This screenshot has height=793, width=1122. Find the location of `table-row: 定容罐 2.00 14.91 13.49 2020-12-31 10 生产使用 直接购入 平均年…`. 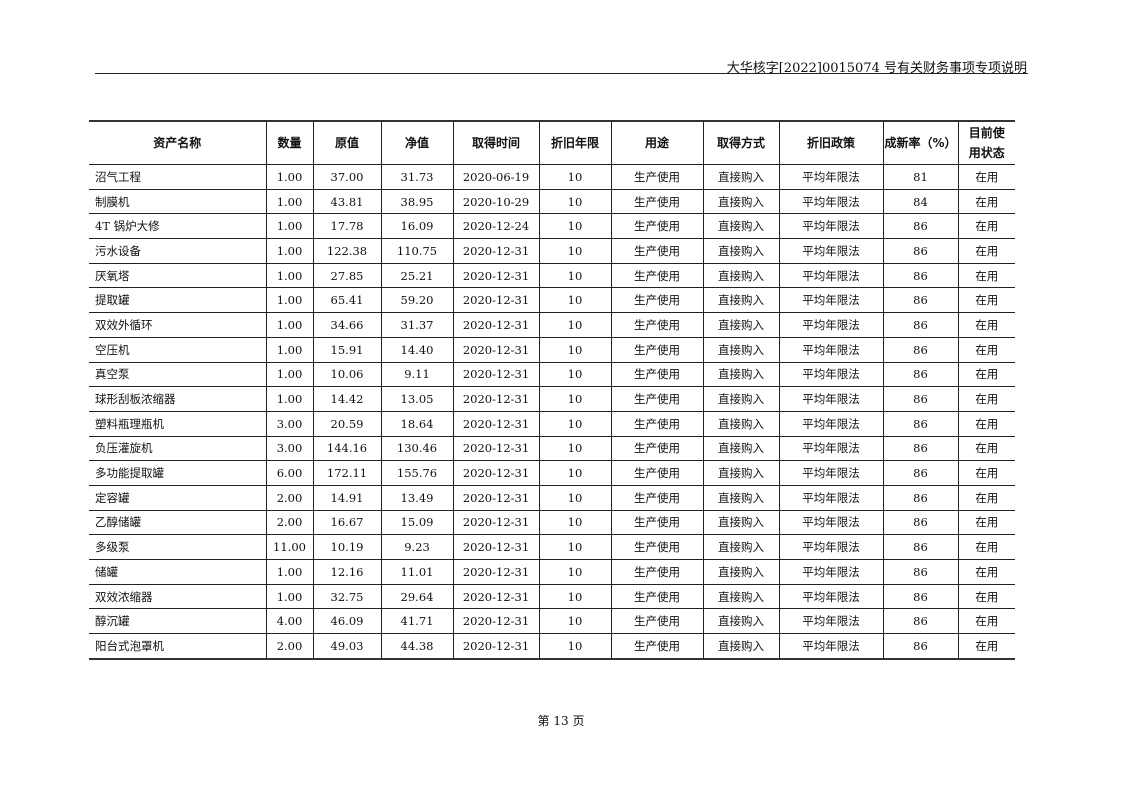

table-row: 定容罐 2.00 14.91 13.49 2020-12-31 10 生产使用 直接购入 平均年… is located at coordinates (552, 497).